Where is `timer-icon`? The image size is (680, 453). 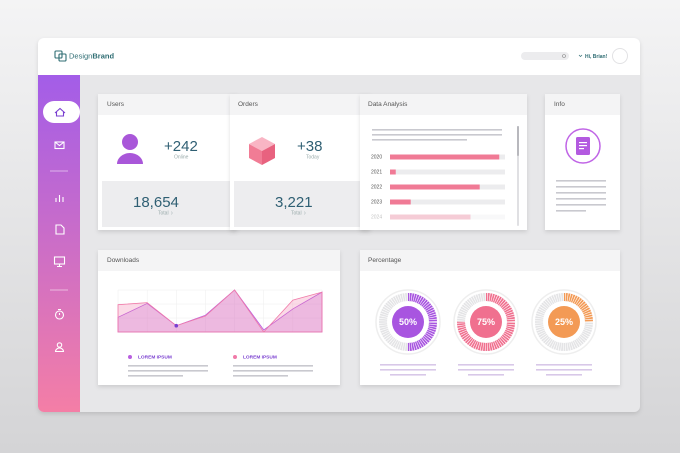
timer-icon is located at coordinates (59, 314).